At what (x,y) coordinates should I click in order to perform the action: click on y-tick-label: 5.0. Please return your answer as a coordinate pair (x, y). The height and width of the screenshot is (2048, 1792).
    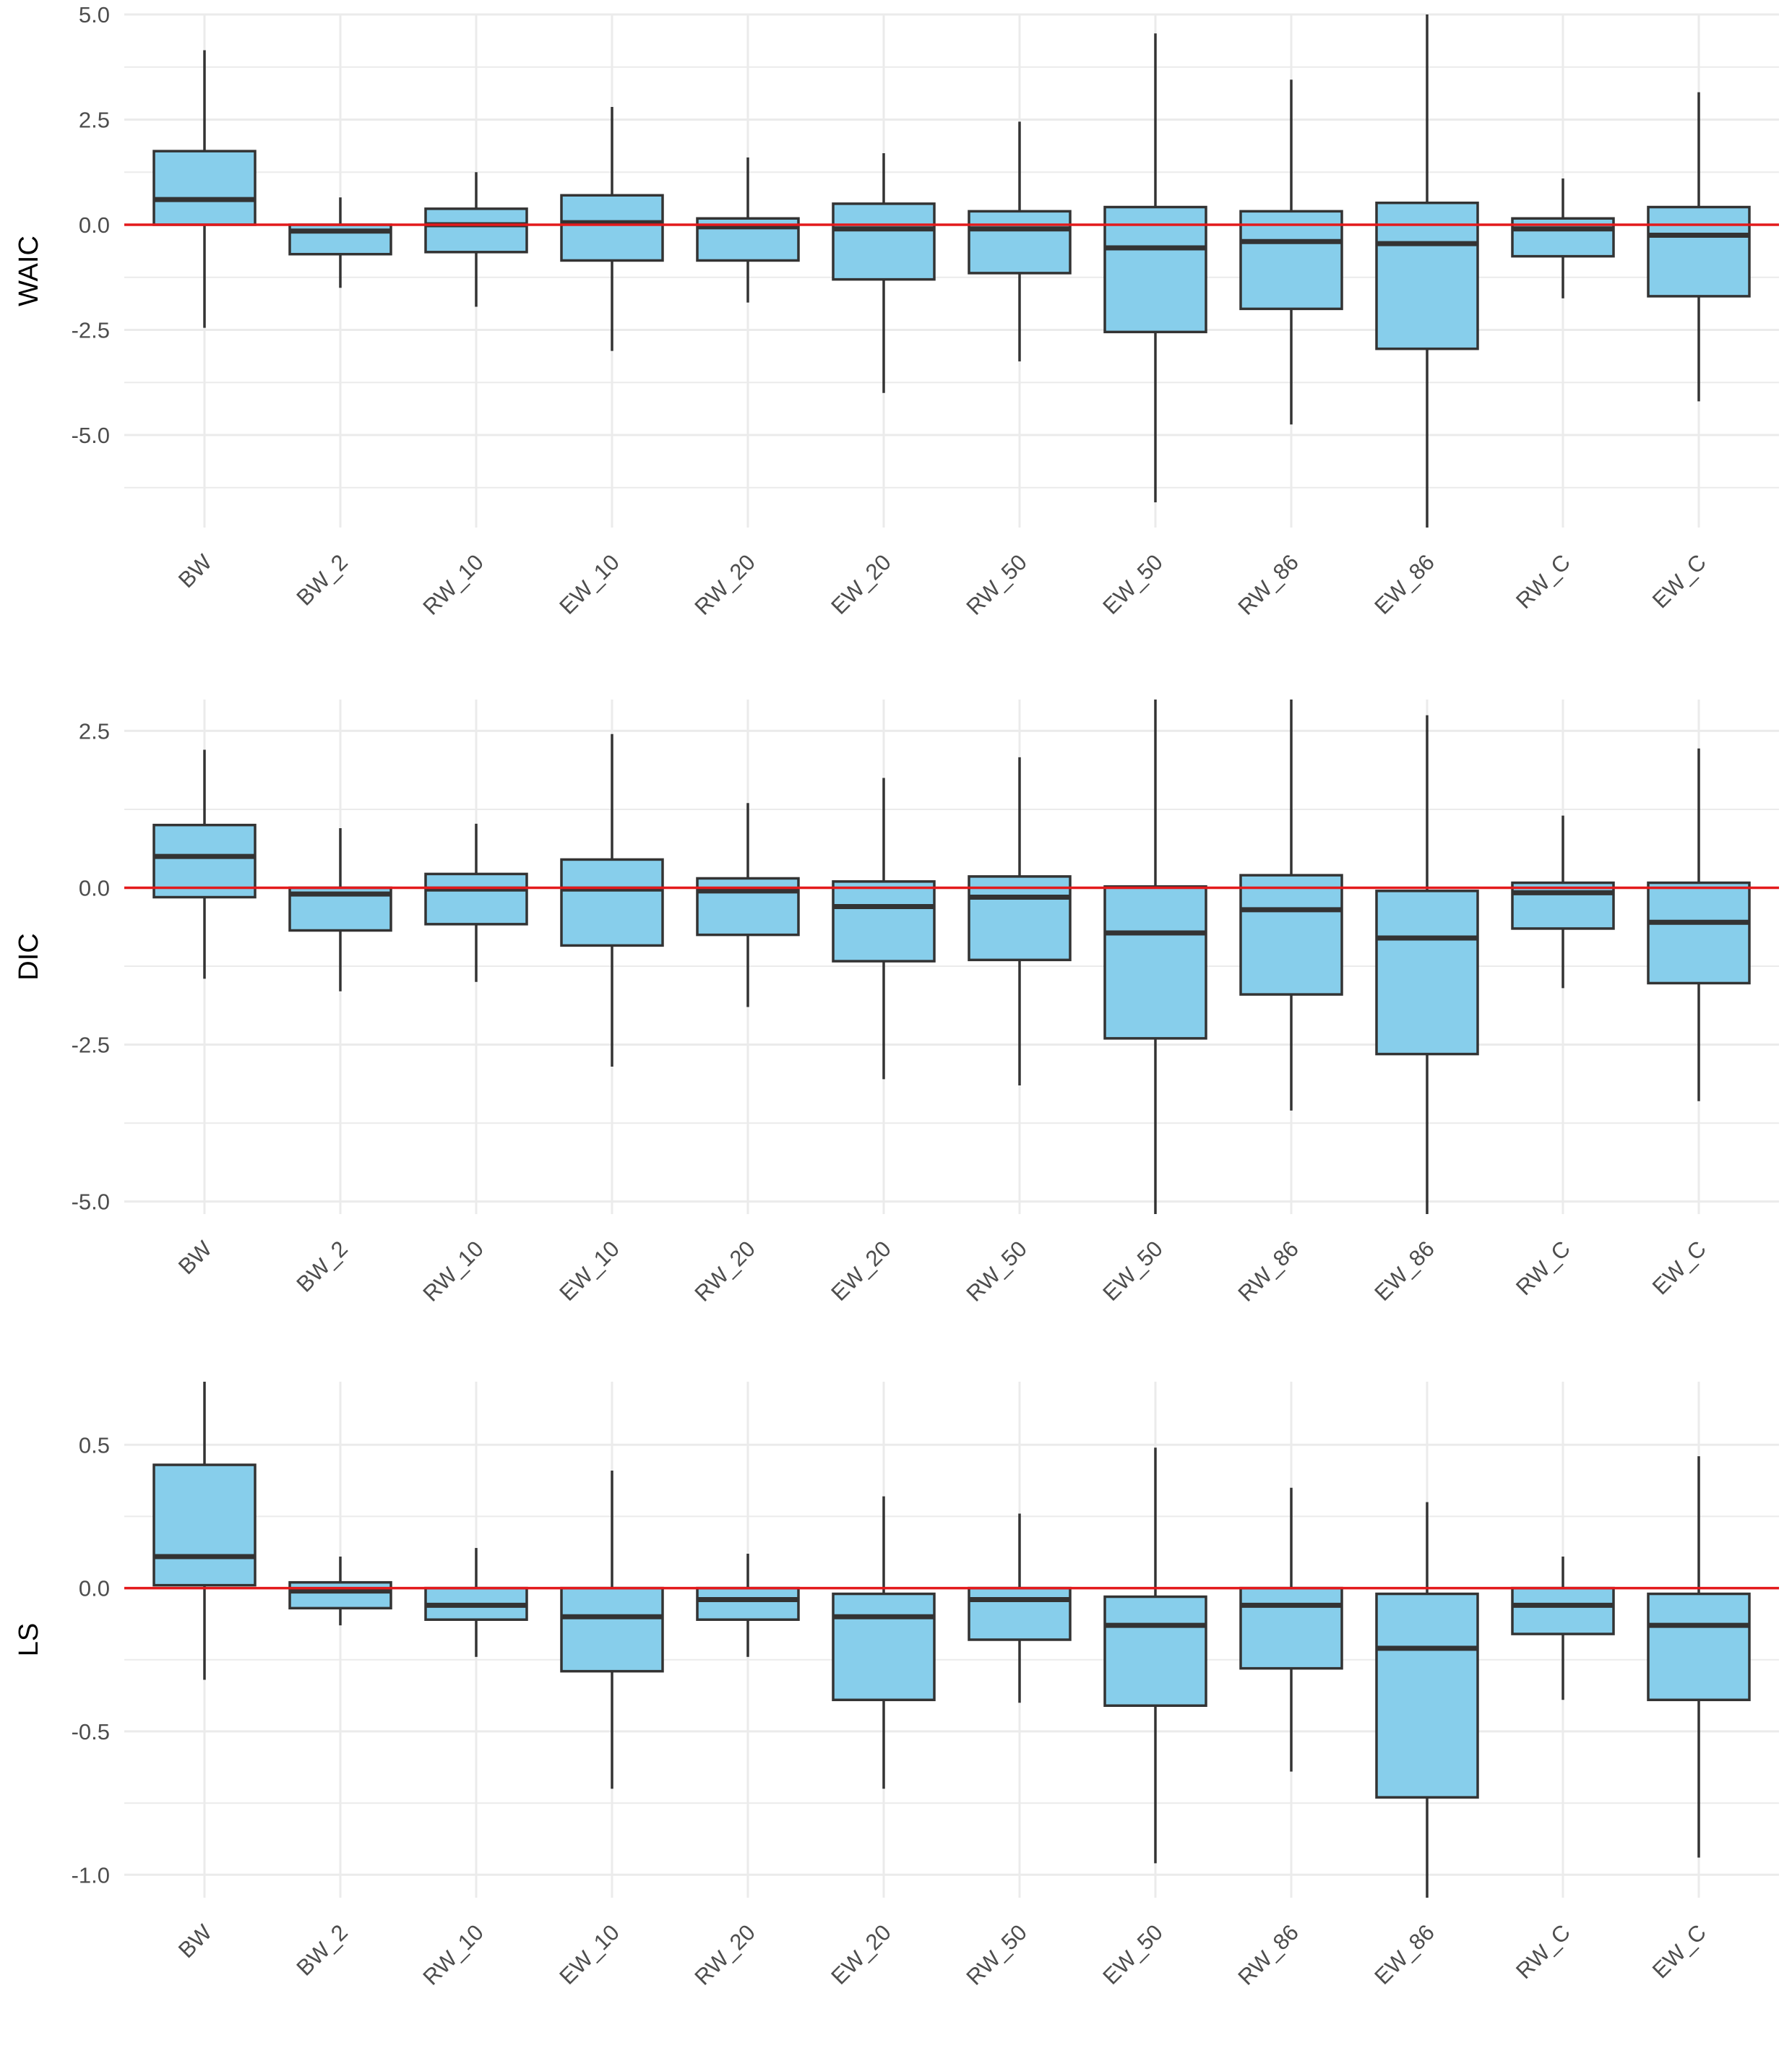
    Looking at the image, I should click on (94, 14).